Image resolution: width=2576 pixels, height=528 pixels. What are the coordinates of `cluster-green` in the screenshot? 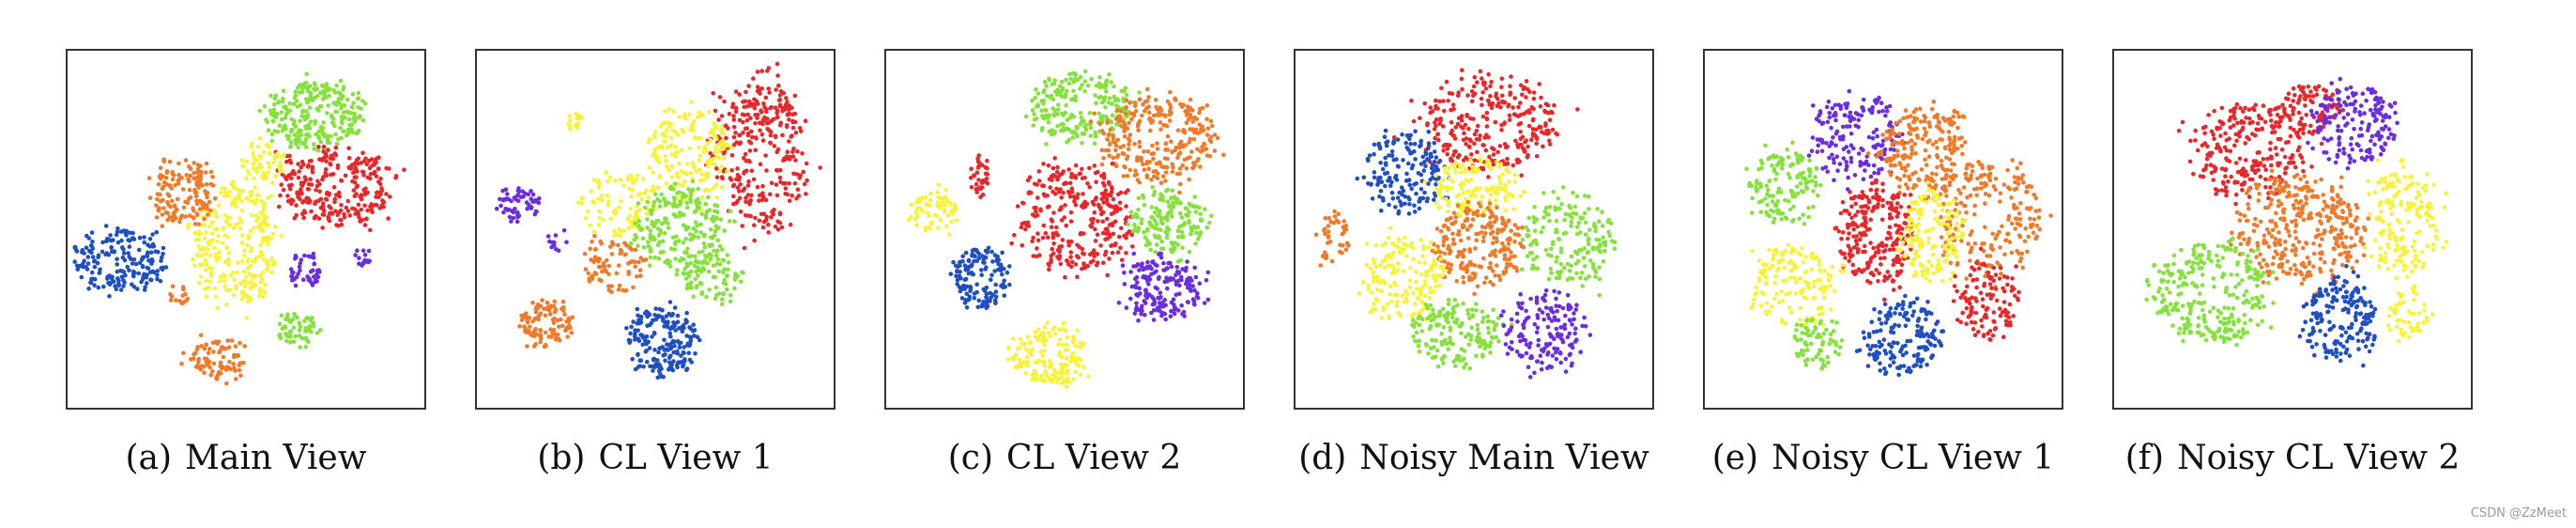 It's located at (300, 330).